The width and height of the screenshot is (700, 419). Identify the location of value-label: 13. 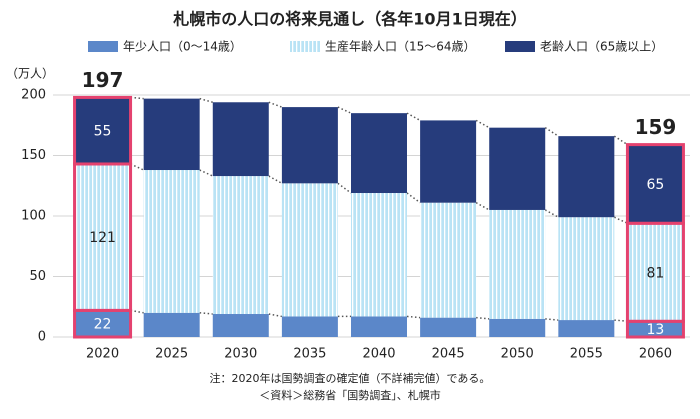
(656, 330).